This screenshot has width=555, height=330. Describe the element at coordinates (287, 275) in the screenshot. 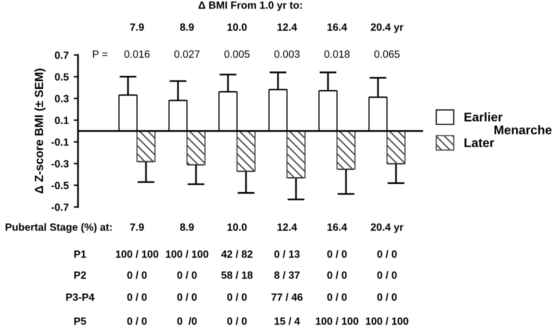

I see `text: 8 / 37` at that location.